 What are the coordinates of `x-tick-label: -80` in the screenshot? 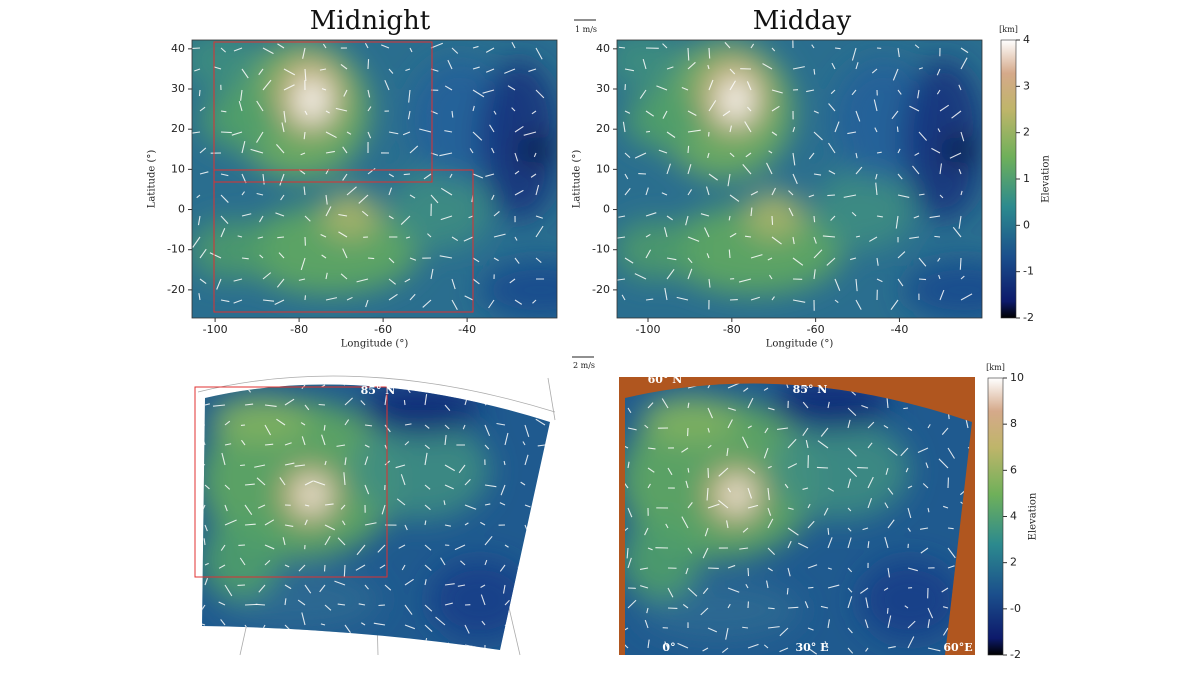 It's located at (732, 329).